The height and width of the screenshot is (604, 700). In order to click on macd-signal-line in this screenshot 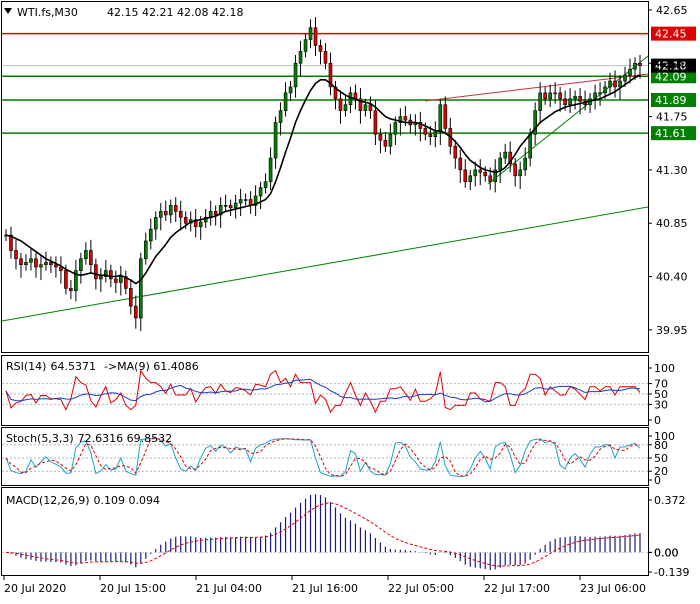, I will do `click(323, 534)`.